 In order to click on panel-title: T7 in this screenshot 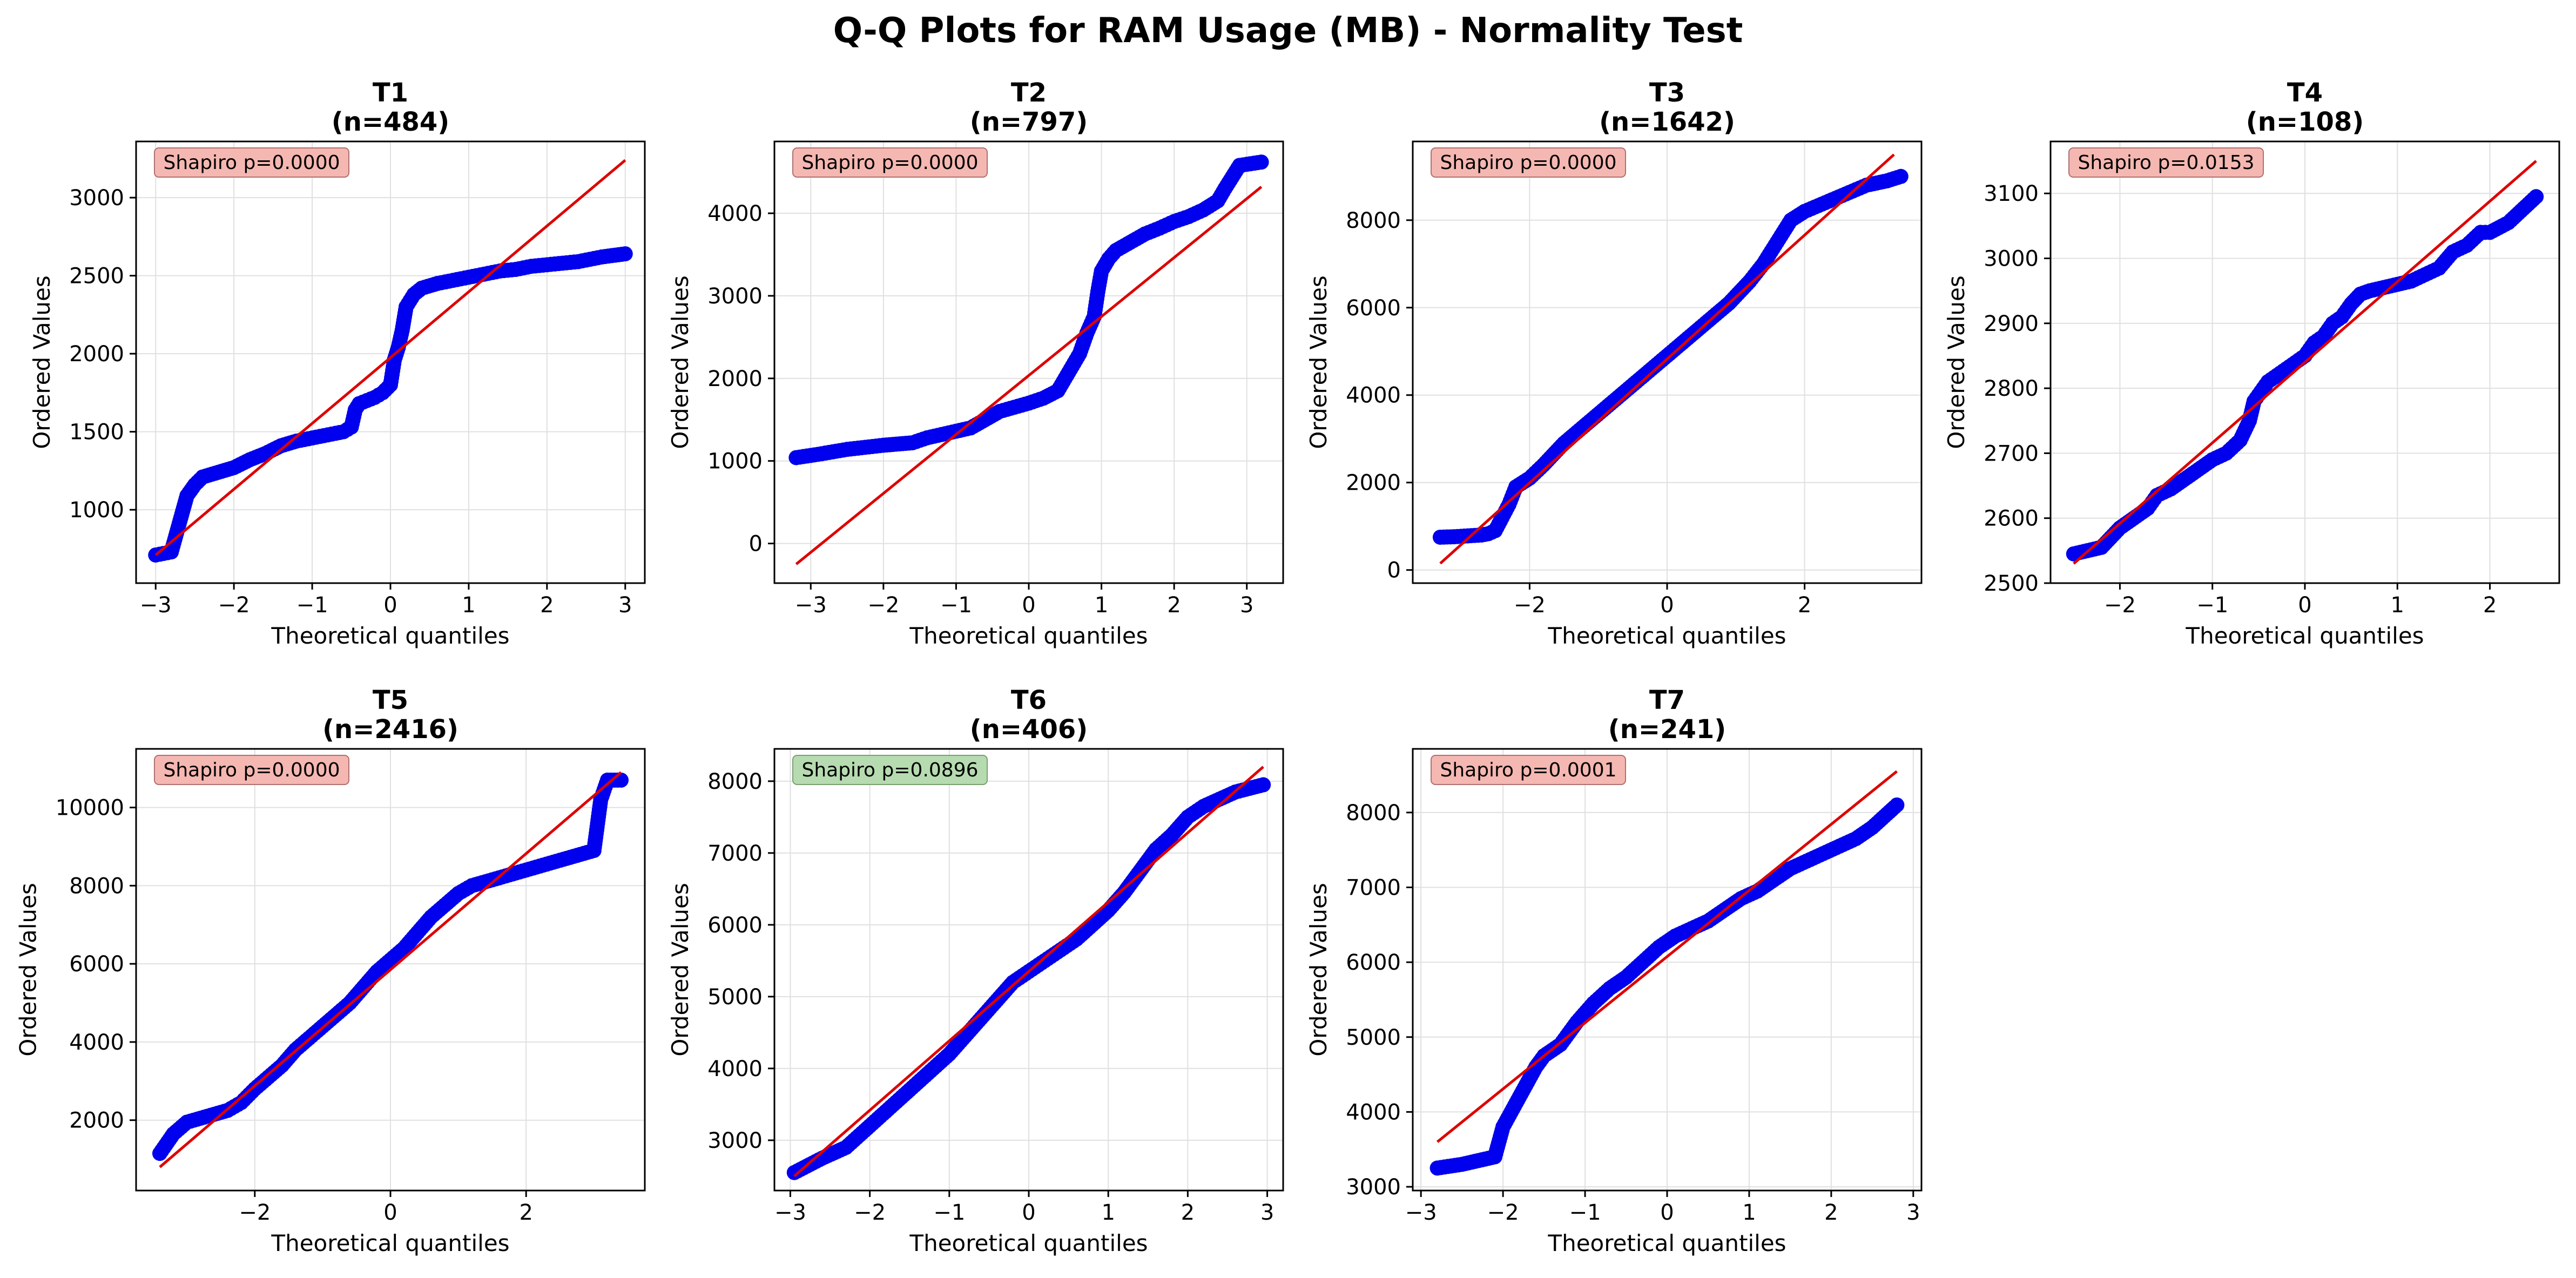, I will do `click(1667, 700)`.